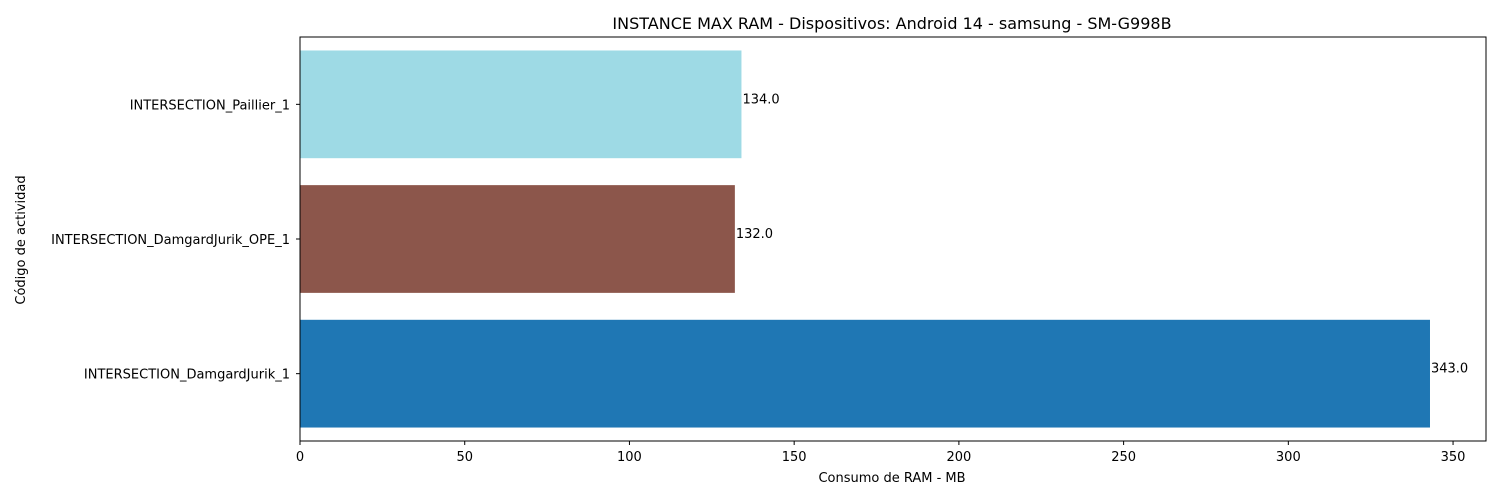 The height and width of the screenshot is (500, 1500). Describe the element at coordinates (1123, 457) in the screenshot. I see `x-tick-label: 250` at that location.